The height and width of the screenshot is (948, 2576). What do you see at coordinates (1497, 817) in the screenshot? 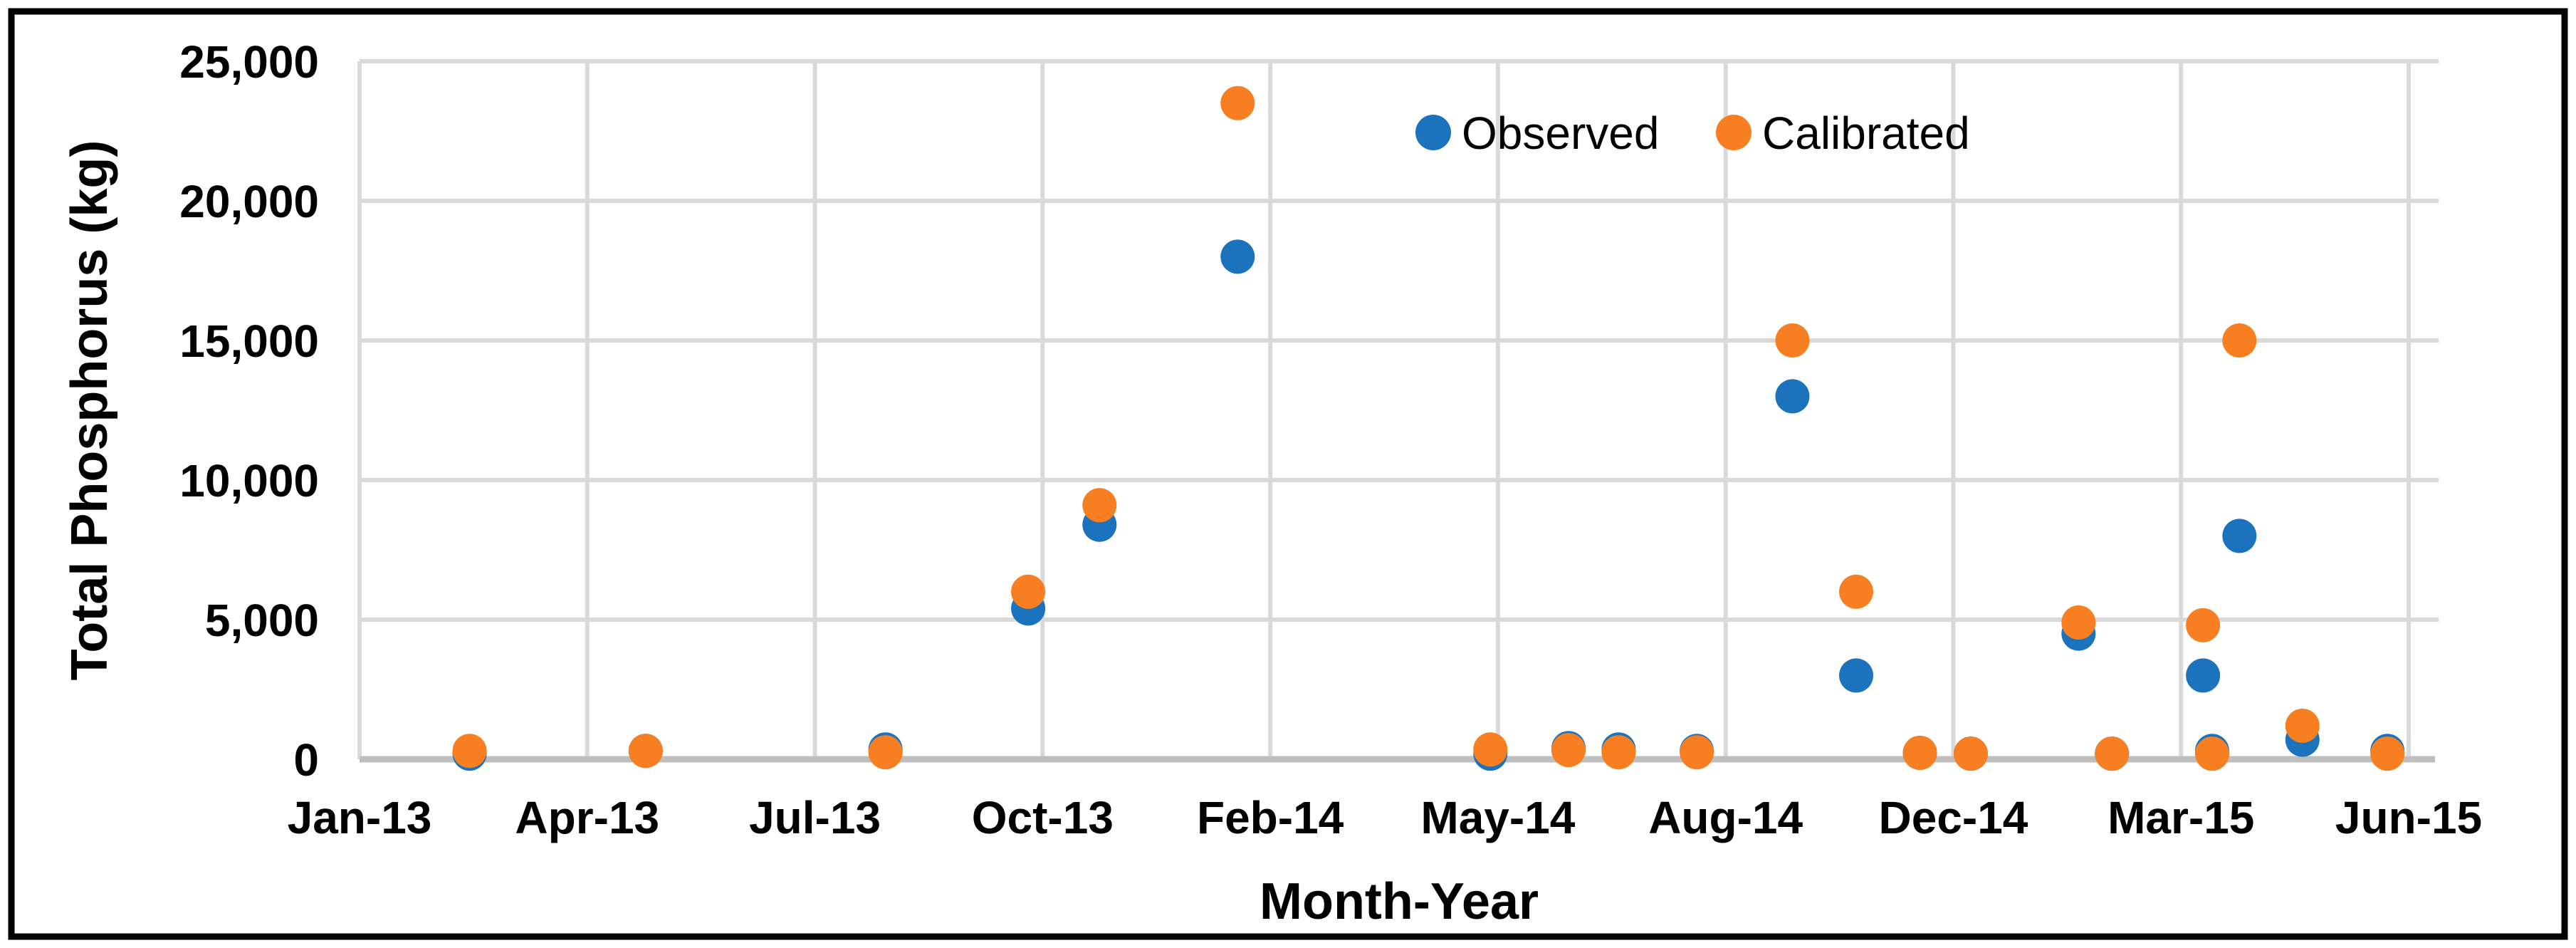
I see `x-tick-label: May-14` at bounding box center [1497, 817].